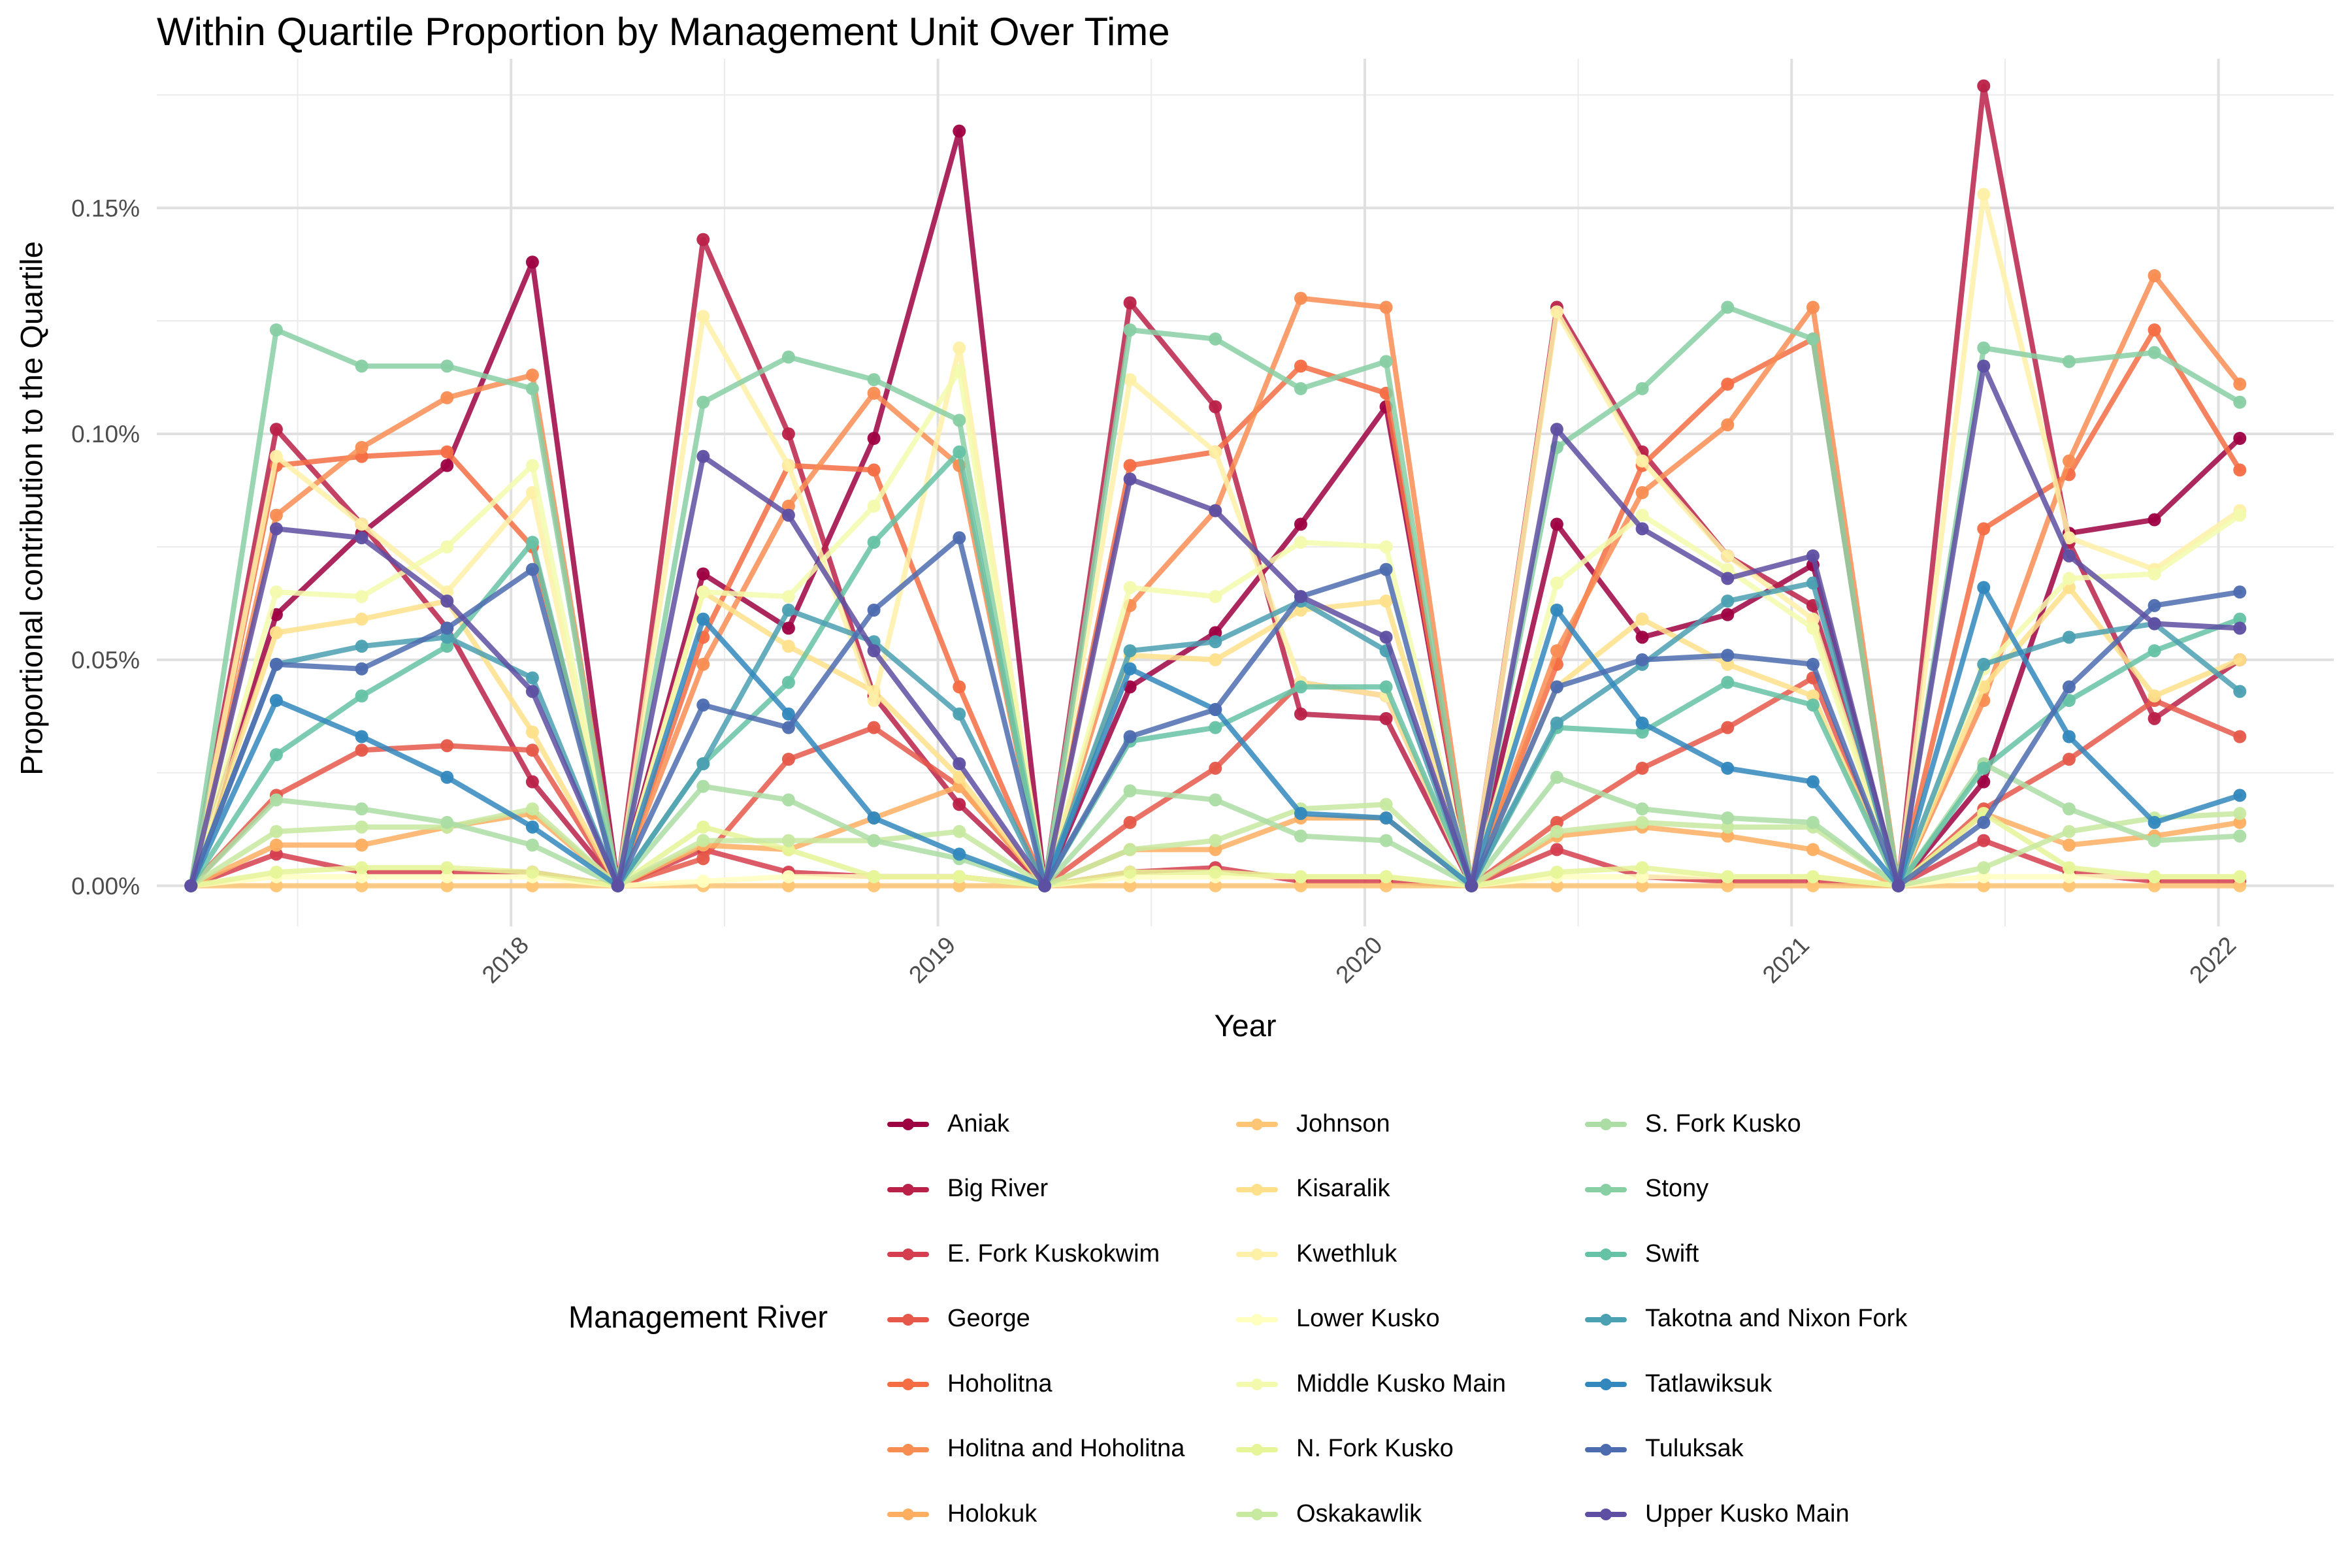 The height and width of the screenshot is (1568, 2352). I want to click on legend-item: Johnson, so click(1311, 1123).